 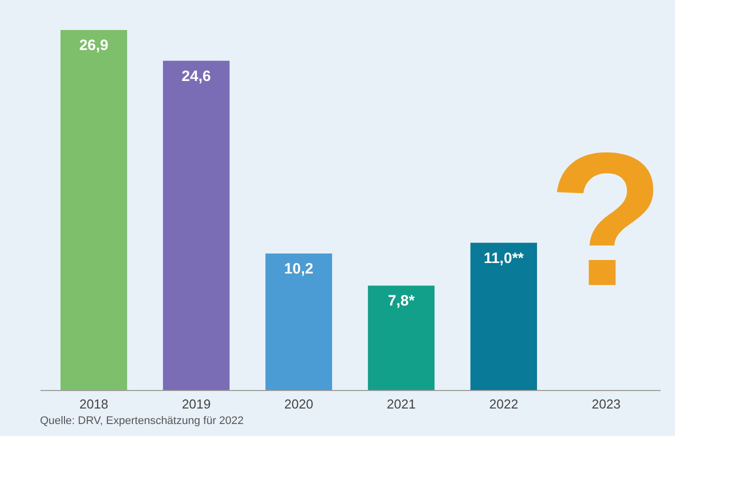 I want to click on x-tick-label: 2021, so click(x=401, y=404).